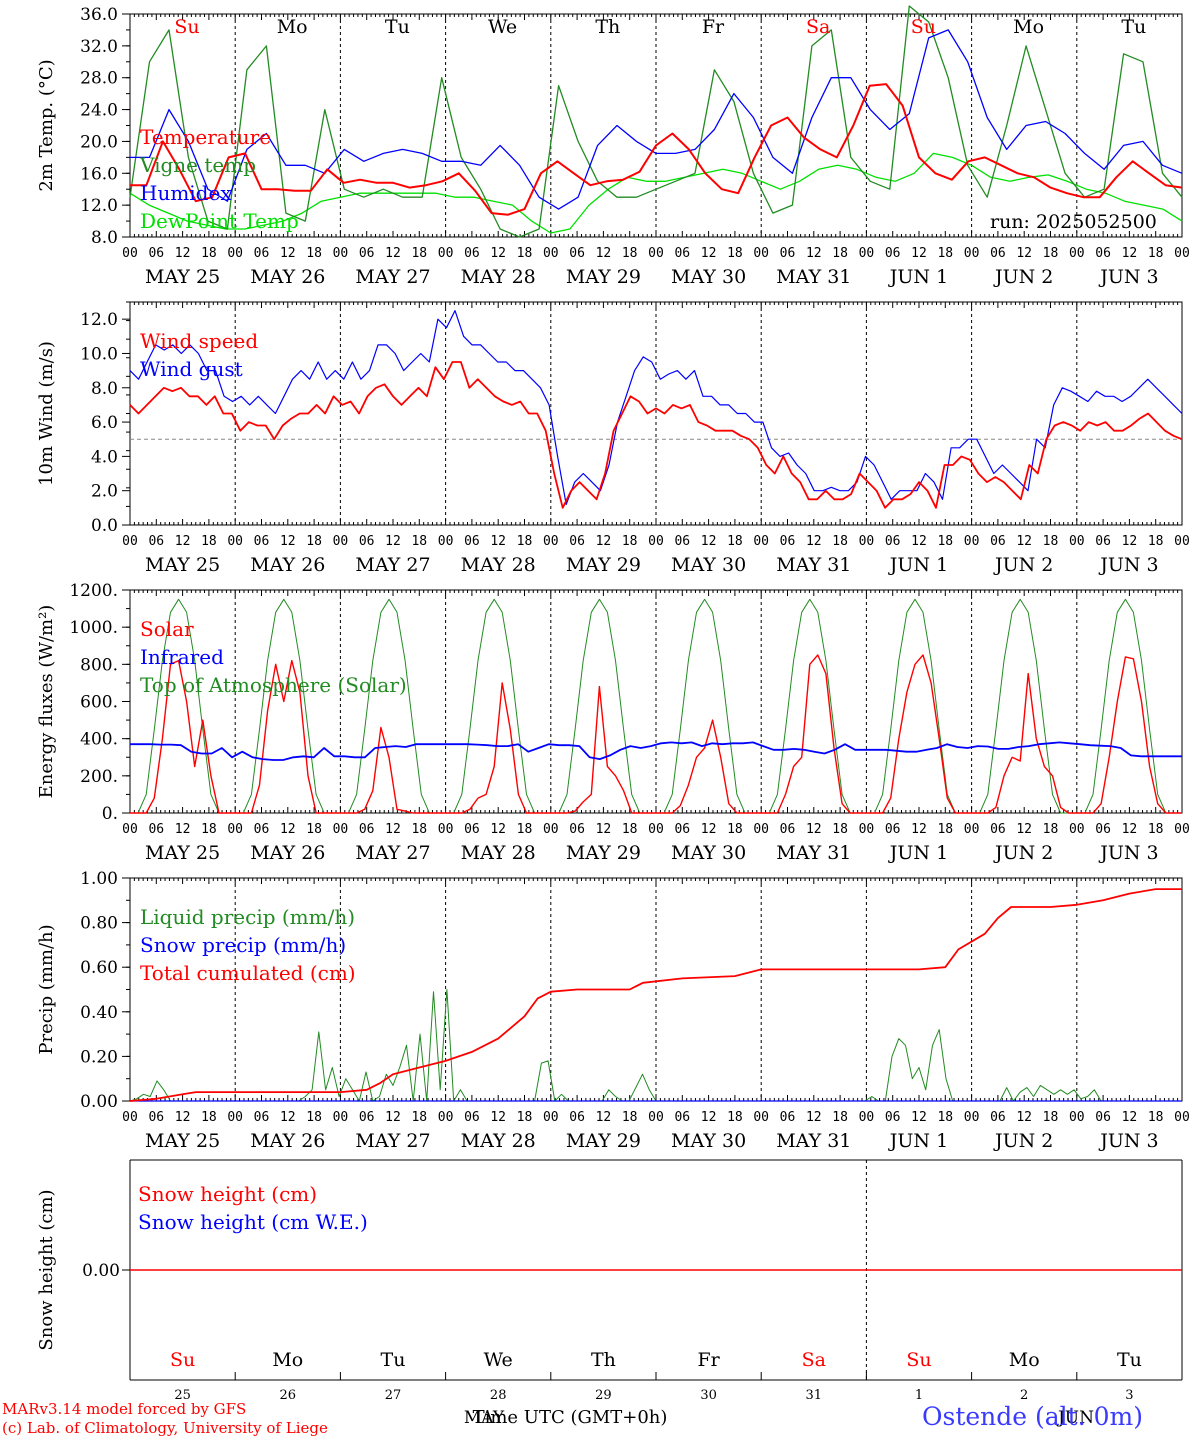  I want to click on y-axis-label: Precip (mm/h), so click(46, 989).